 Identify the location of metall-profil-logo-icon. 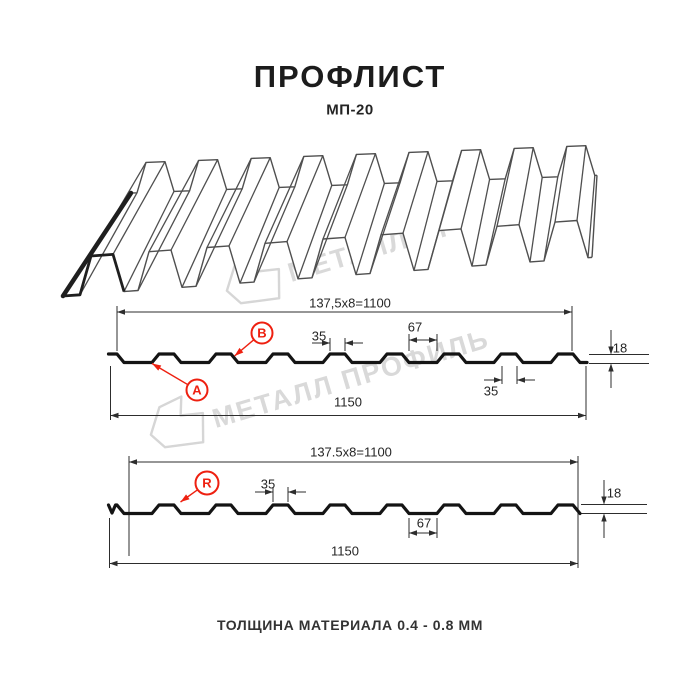
(177, 422).